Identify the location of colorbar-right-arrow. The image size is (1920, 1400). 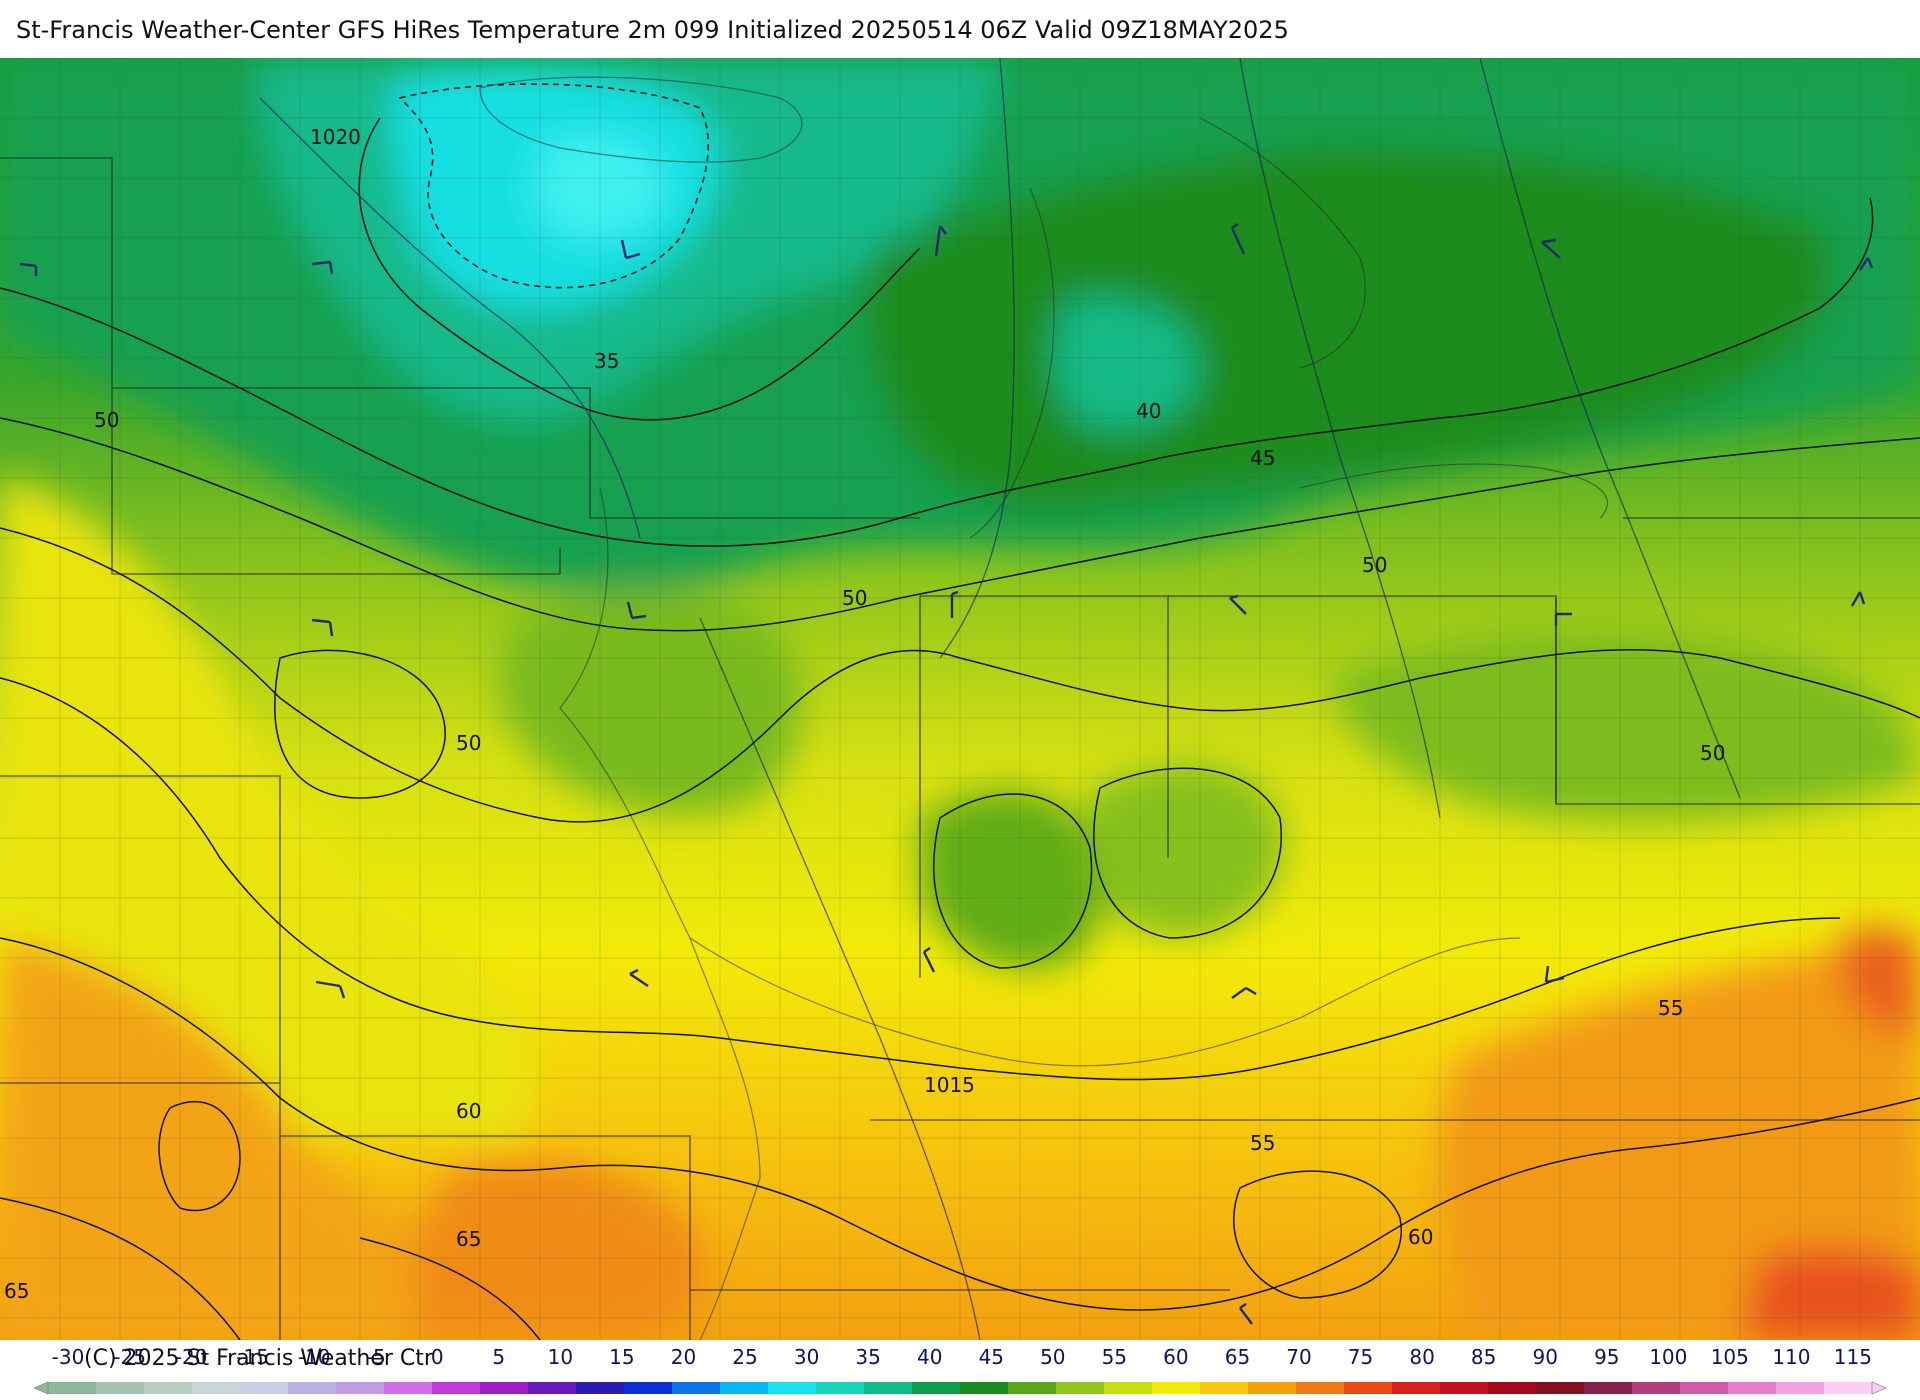
(1879, 1388).